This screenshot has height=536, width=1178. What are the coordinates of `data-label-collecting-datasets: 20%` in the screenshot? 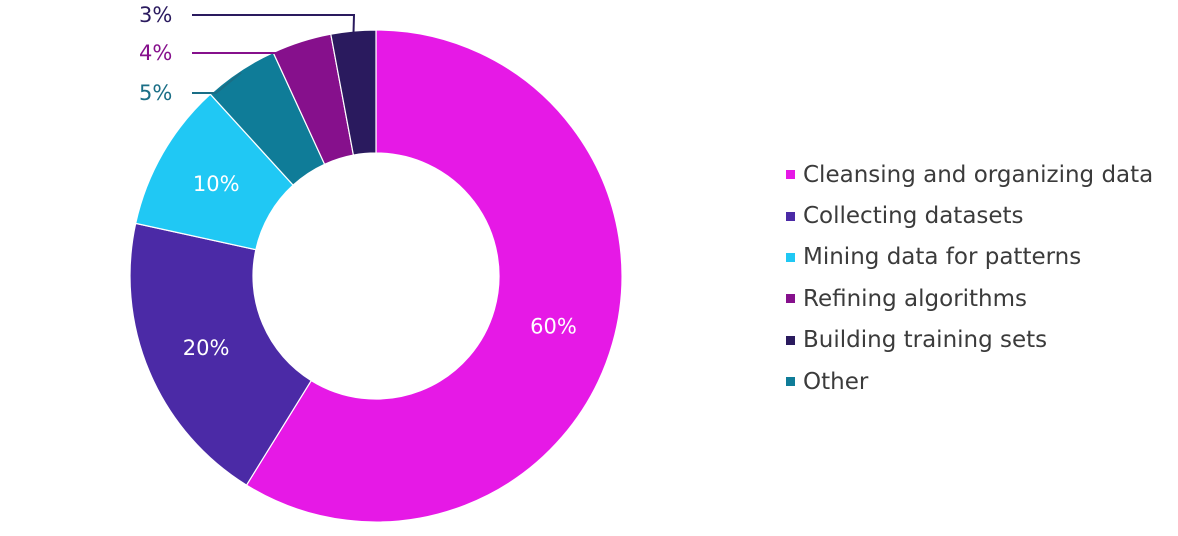 It's located at (206, 348).